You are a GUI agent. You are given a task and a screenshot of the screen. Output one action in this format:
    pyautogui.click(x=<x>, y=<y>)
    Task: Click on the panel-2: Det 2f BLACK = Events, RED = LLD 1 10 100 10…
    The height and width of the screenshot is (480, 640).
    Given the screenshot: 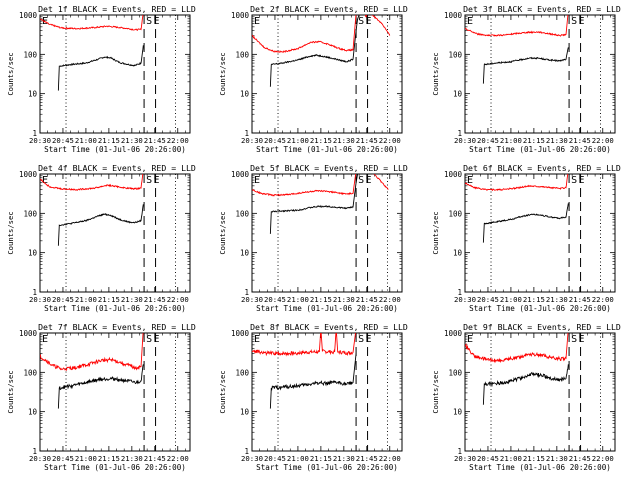 What is the action you would take?
    pyautogui.click(x=313, y=79)
    